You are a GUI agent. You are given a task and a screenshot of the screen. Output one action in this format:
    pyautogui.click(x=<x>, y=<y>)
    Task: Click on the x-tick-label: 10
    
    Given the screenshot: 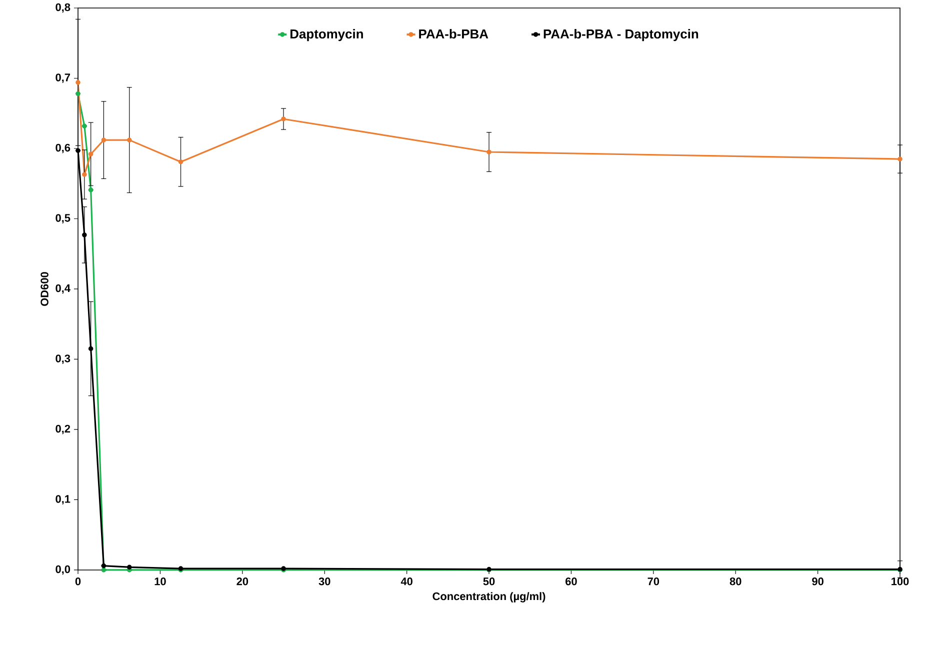 What is the action you would take?
    pyautogui.click(x=160, y=582)
    